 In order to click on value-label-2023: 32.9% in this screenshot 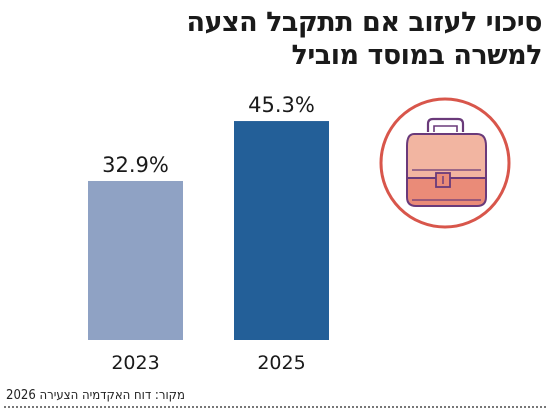, I will do `click(135, 165)`.